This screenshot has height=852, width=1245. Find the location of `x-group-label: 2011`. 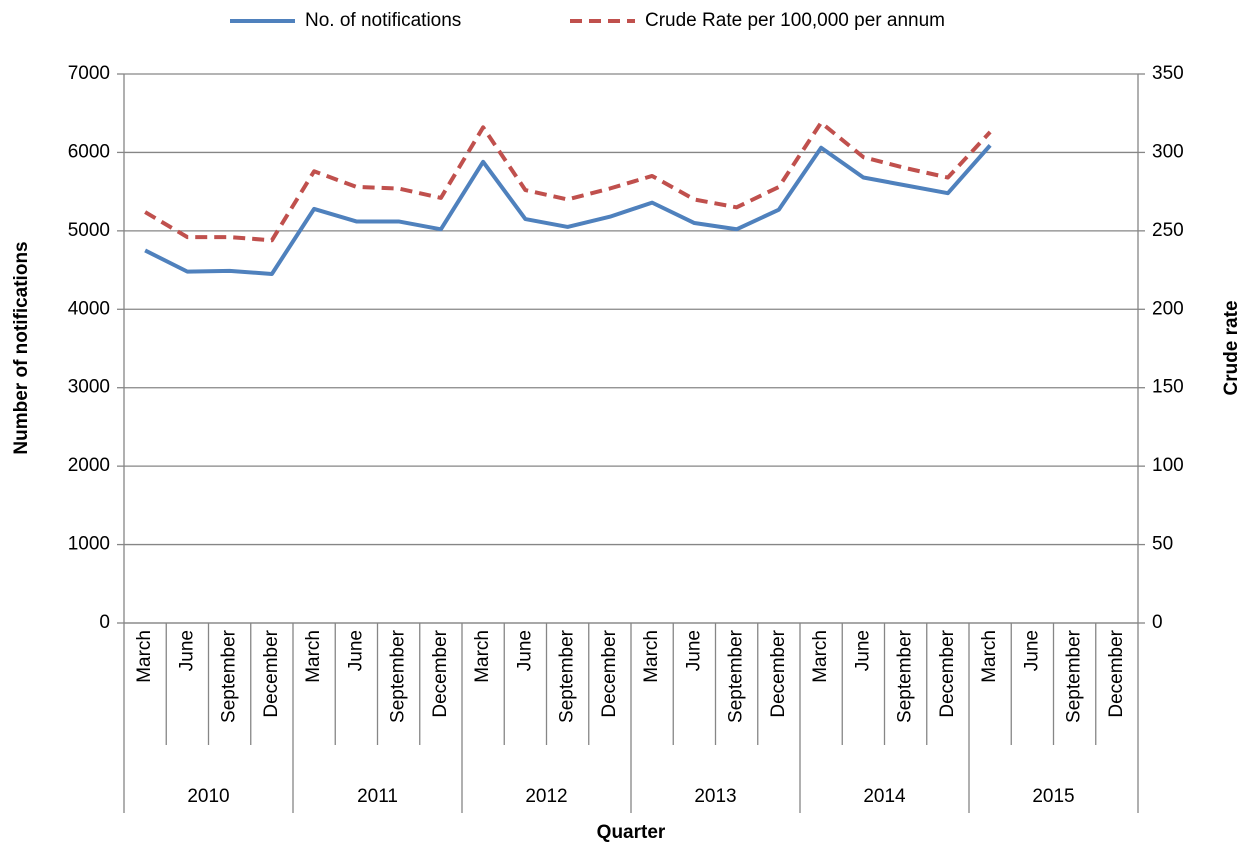

x-group-label: 2011 is located at coordinates (377, 796).